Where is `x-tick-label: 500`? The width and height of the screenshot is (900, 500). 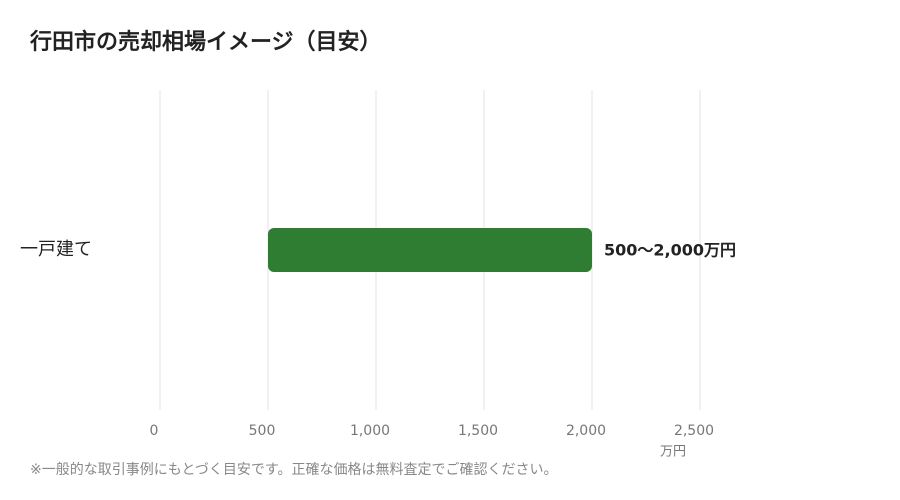 x-tick-label: 500 is located at coordinates (262, 431).